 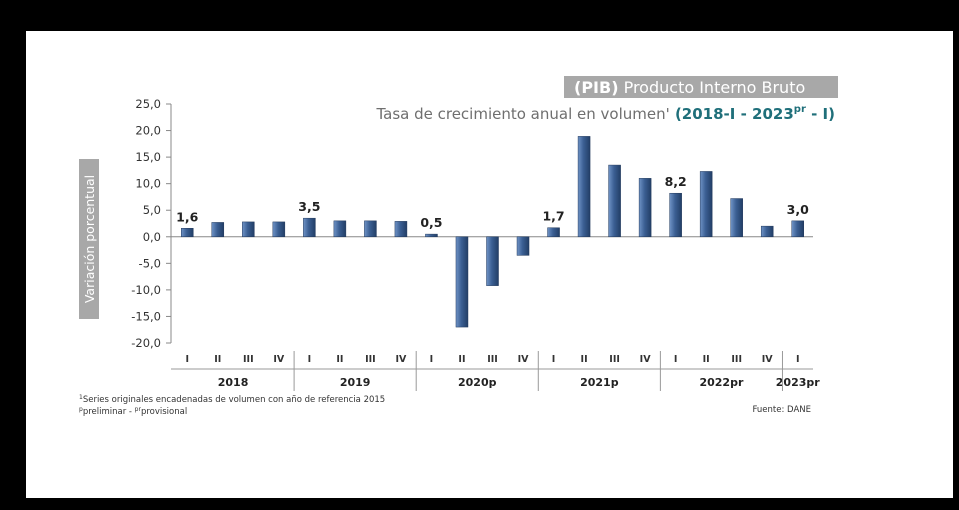 What do you see at coordinates (800, 109) in the screenshot?
I see `subtitle-range-sup: pr` at bounding box center [800, 109].